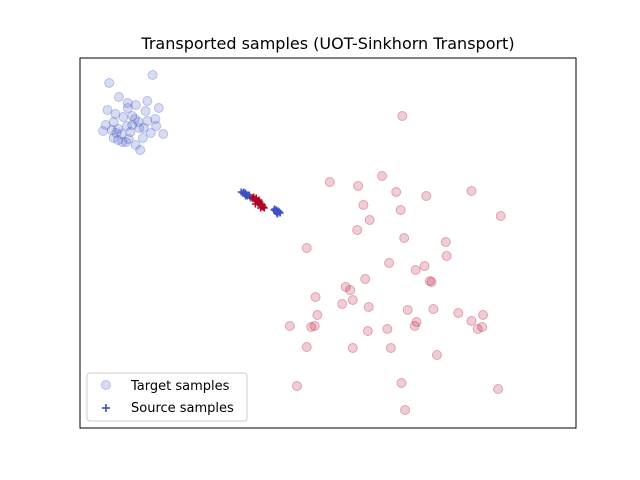 This screenshot has width=640, height=480. What do you see at coordinates (106, 385) in the screenshot?
I see `legend-target-marker` at bounding box center [106, 385].